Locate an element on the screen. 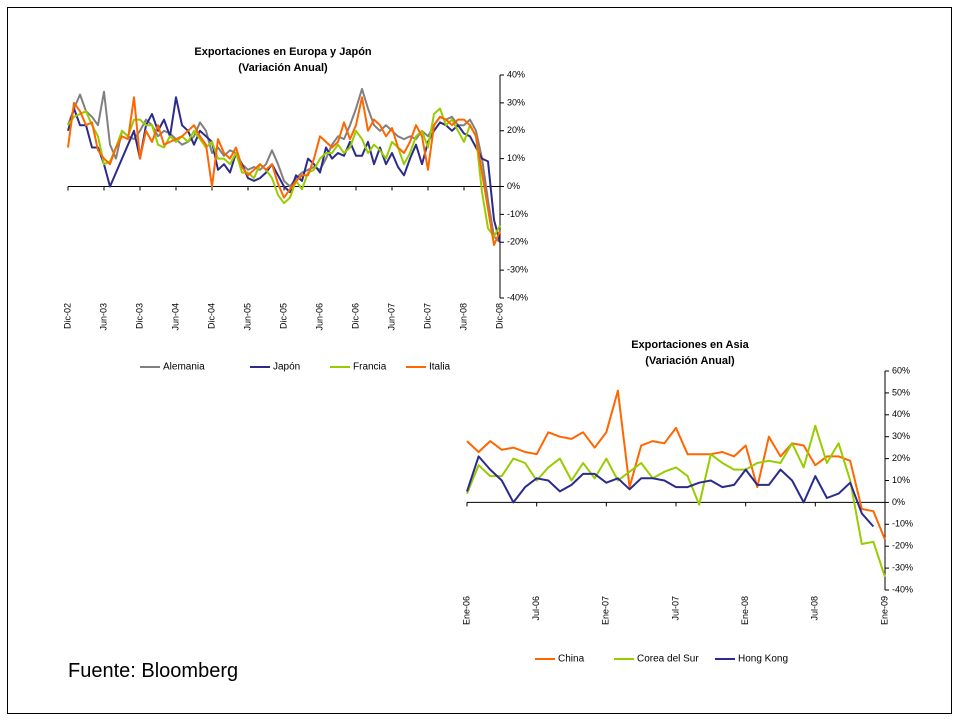 The height and width of the screenshot is (722, 960). x-tick-label: Jun-08 is located at coordinates (463, 317).